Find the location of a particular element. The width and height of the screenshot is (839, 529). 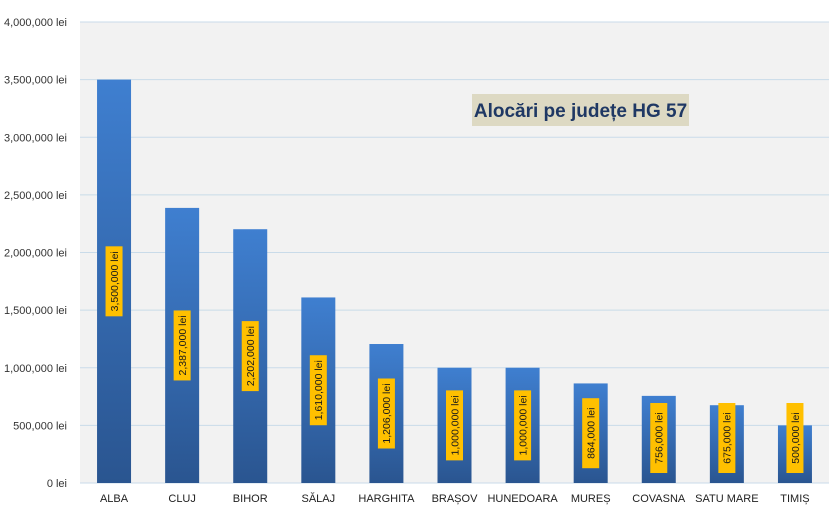

data-label: 1,206,000 lei is located at coordinates (386, 413).